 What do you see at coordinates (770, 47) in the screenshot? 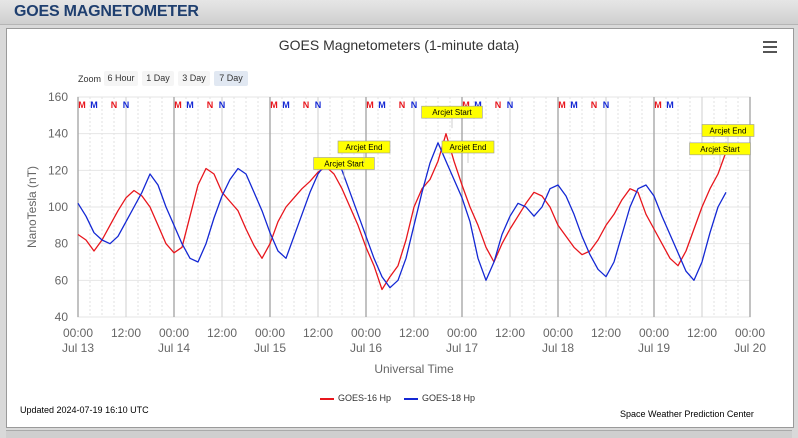
I see `chart-menu-button` at bounding box center [770, 47].